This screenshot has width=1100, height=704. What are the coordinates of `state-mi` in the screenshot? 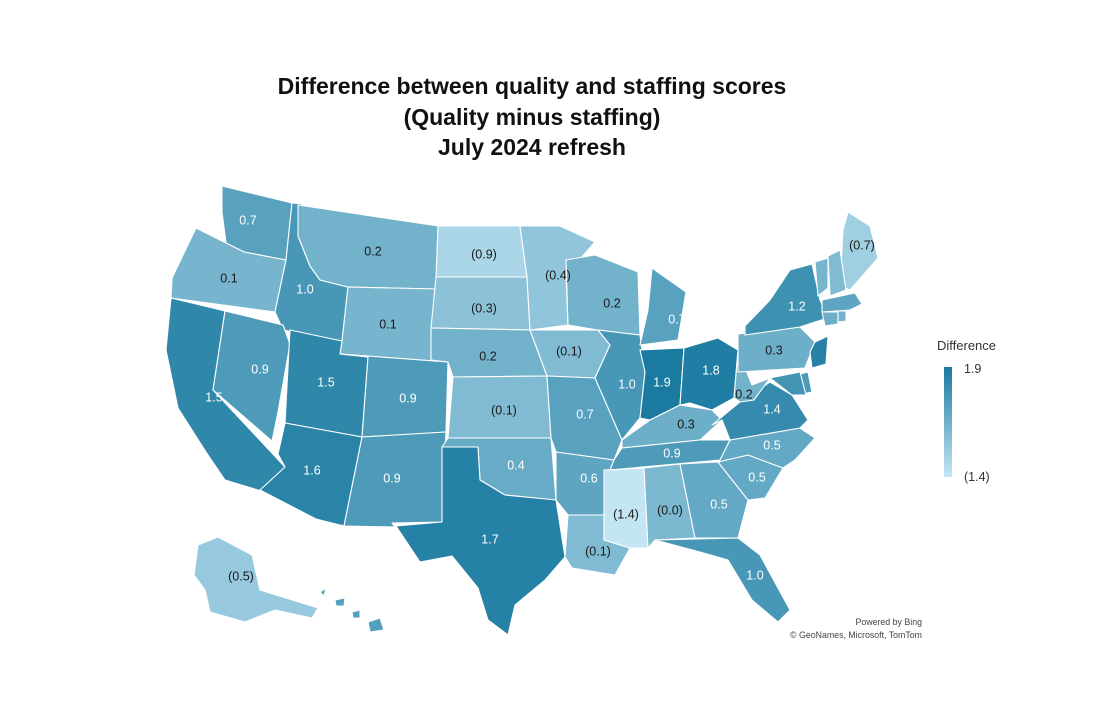 It's located at (663, 306).